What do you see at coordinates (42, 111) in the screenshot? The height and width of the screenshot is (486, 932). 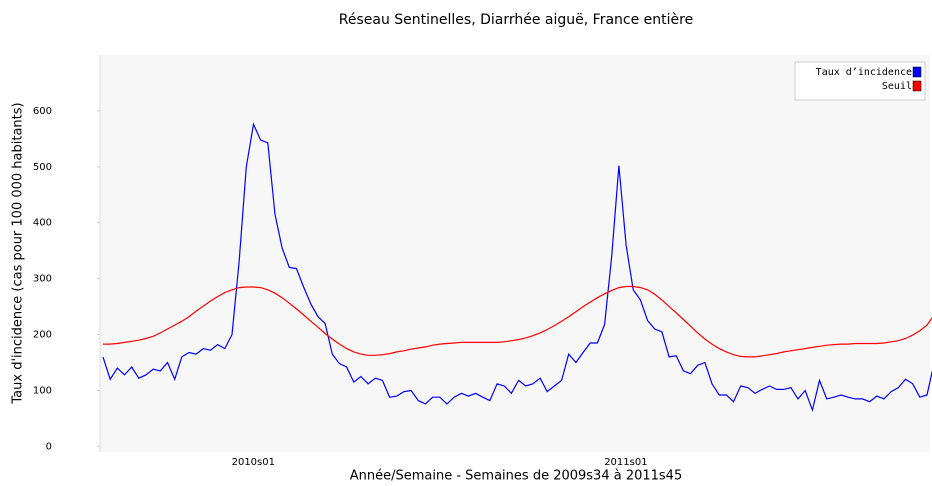 I see `y-tick-label: 600` at bounding box center [42, 111].